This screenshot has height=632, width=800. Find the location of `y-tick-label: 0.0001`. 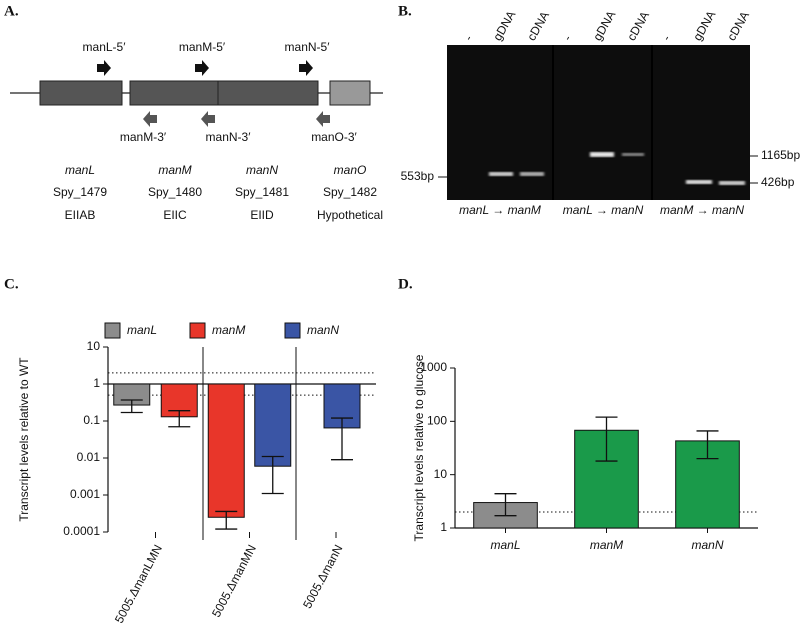

y-tick-label: 0.0001 is located at coordinates (81, 531).